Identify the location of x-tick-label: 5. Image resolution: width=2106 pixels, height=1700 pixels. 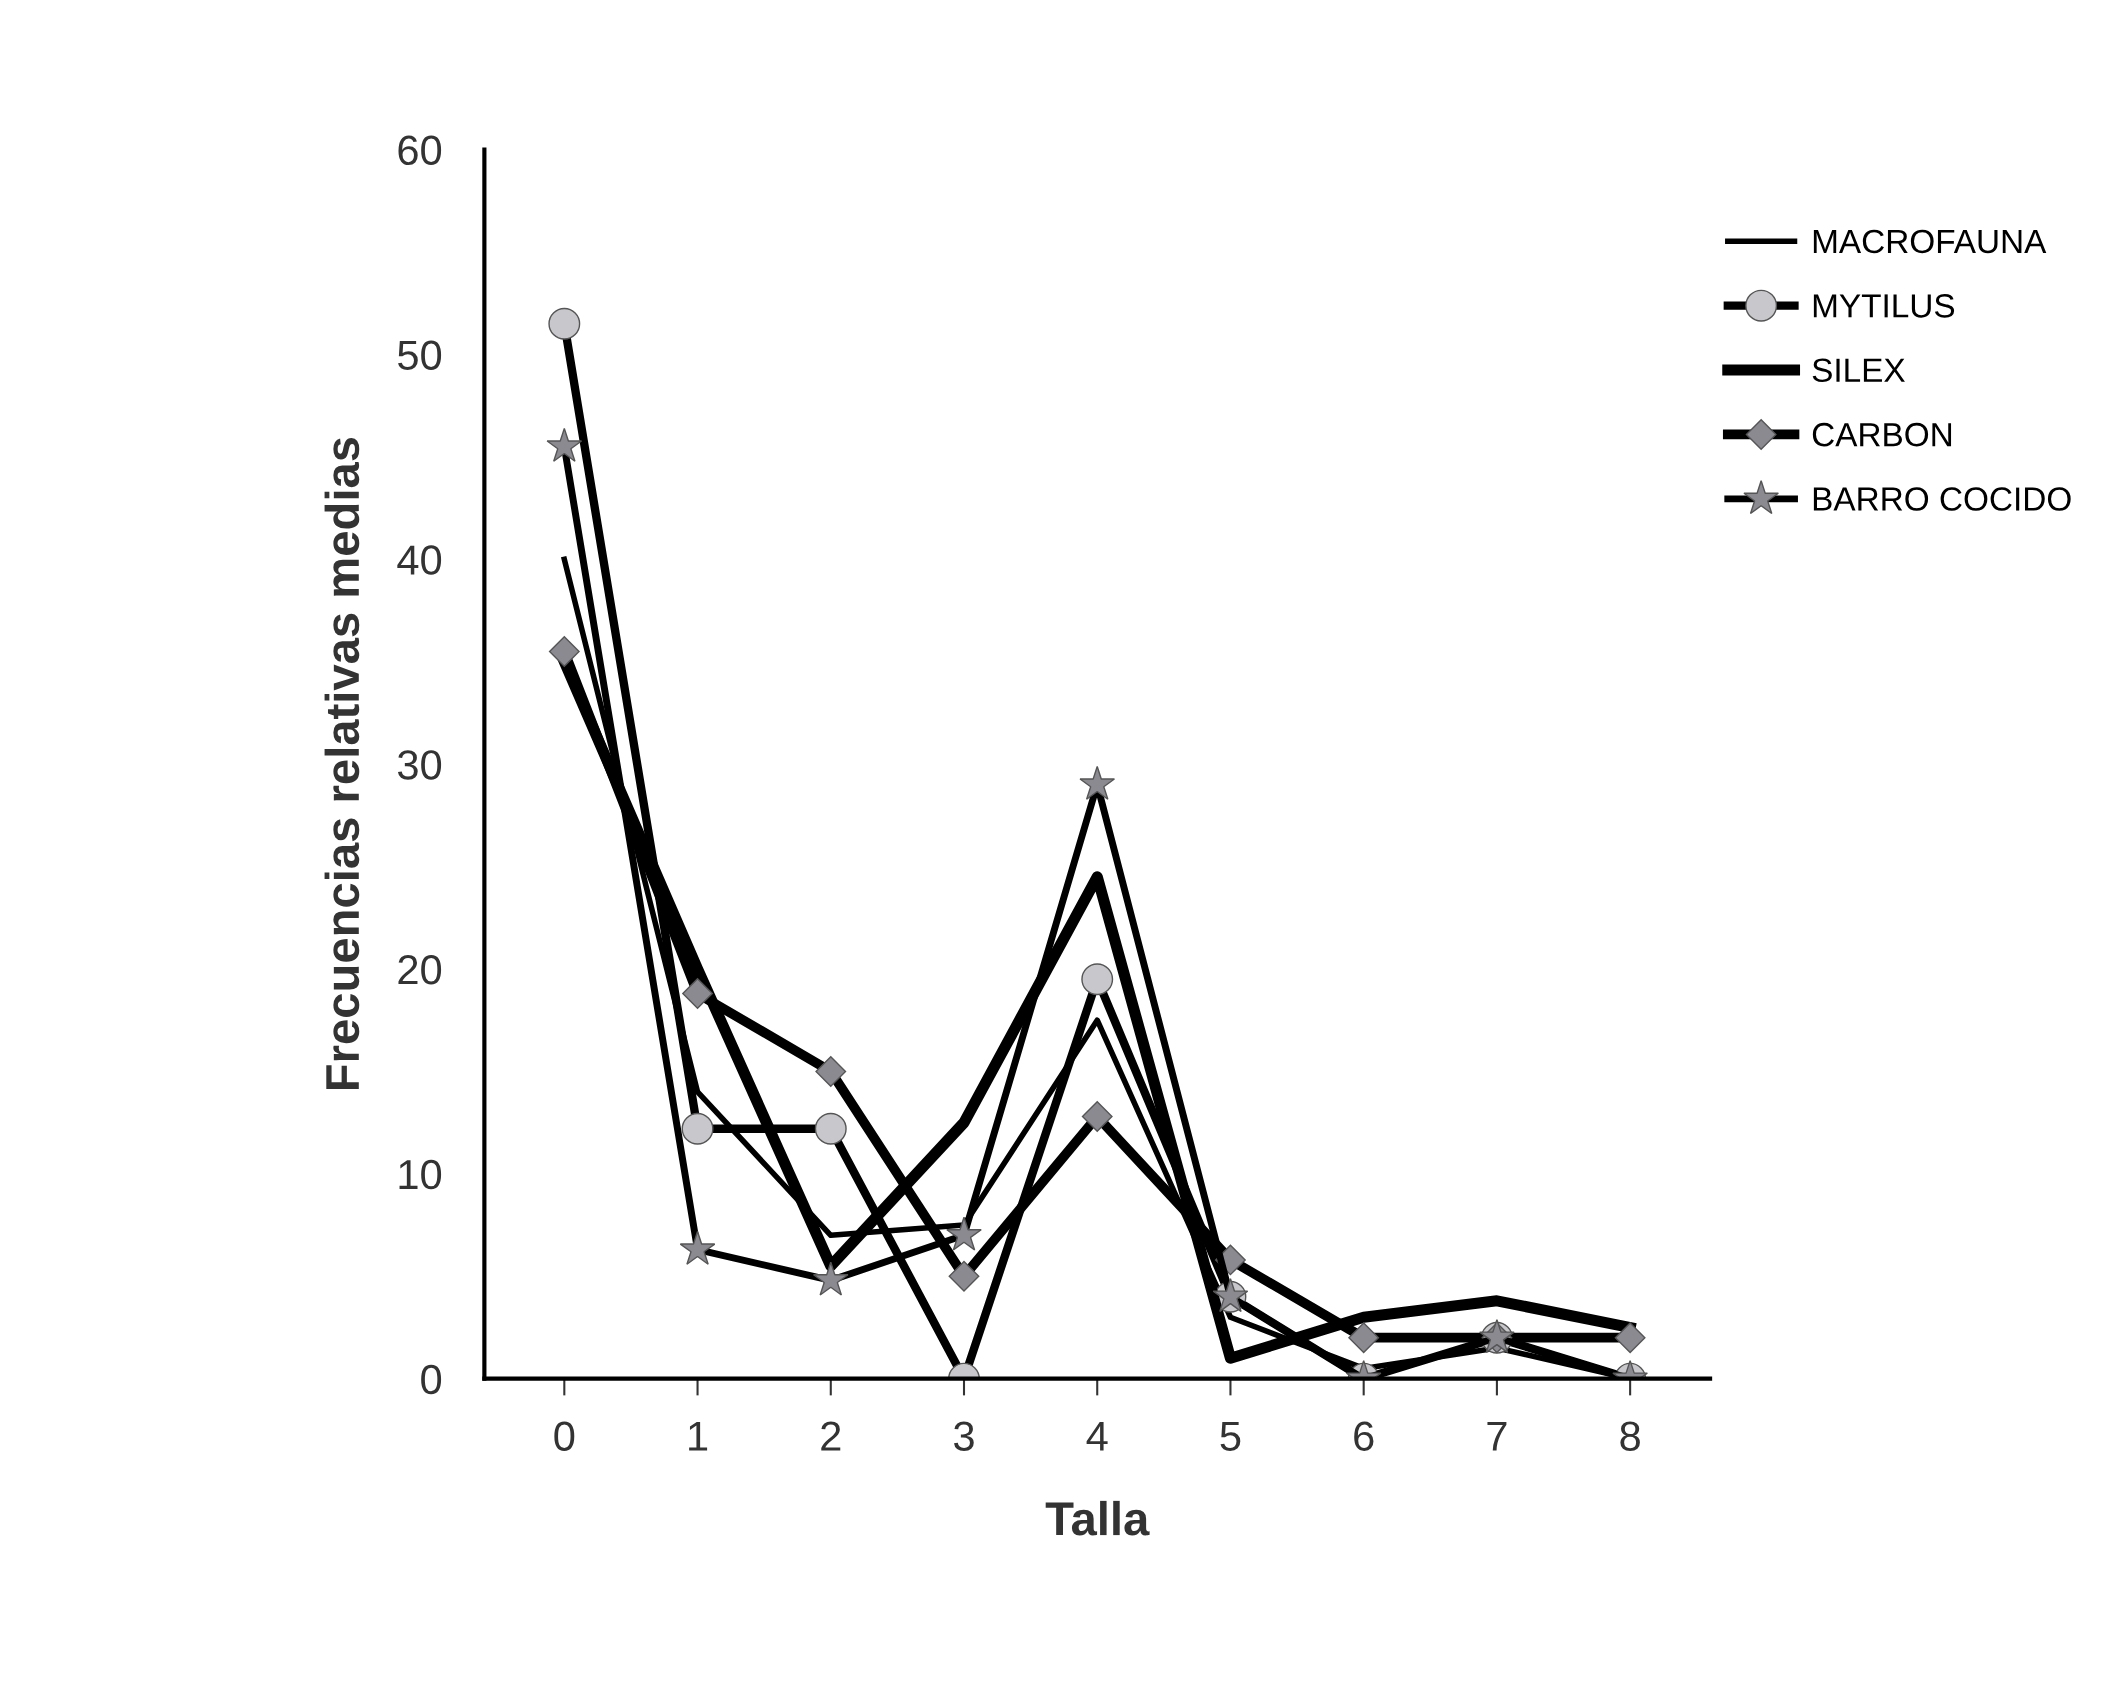
(1230, 1436).